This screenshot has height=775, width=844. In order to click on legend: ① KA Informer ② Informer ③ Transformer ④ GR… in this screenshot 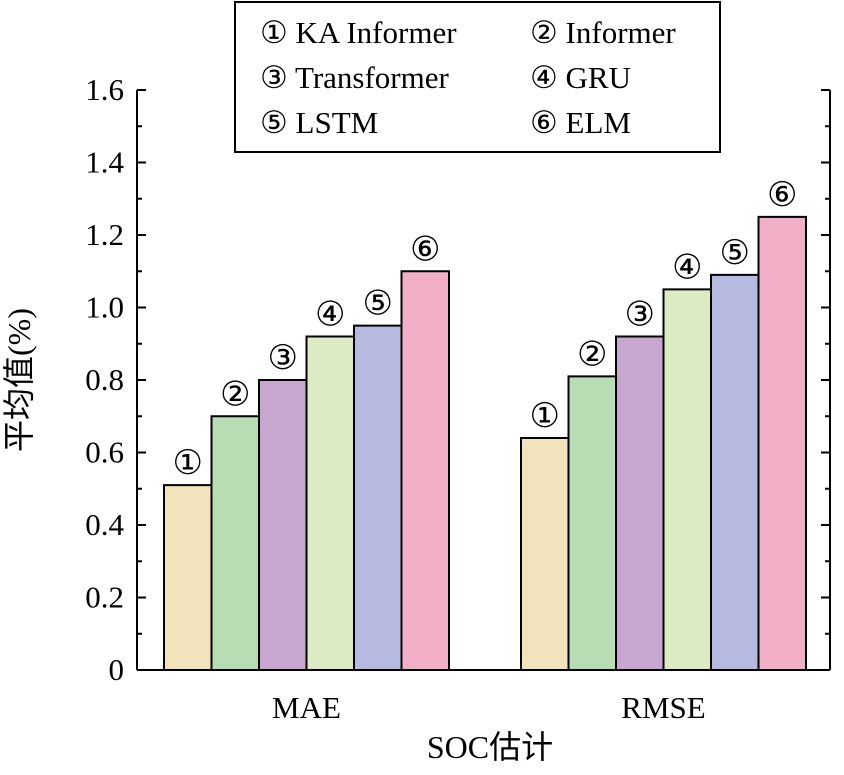, I will do `click(477, 77)`.